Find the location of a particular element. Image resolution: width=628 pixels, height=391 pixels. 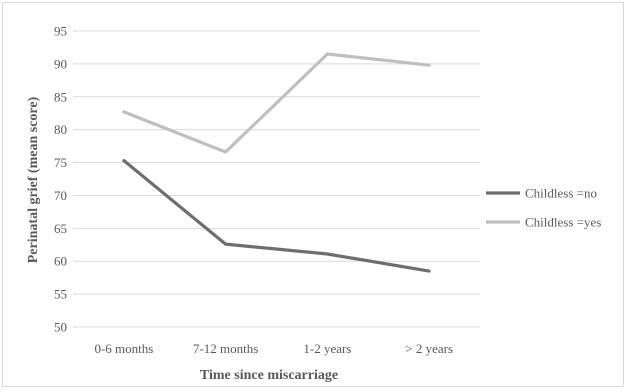

y-tick-label: 90 is located at coordinates (60, 63).